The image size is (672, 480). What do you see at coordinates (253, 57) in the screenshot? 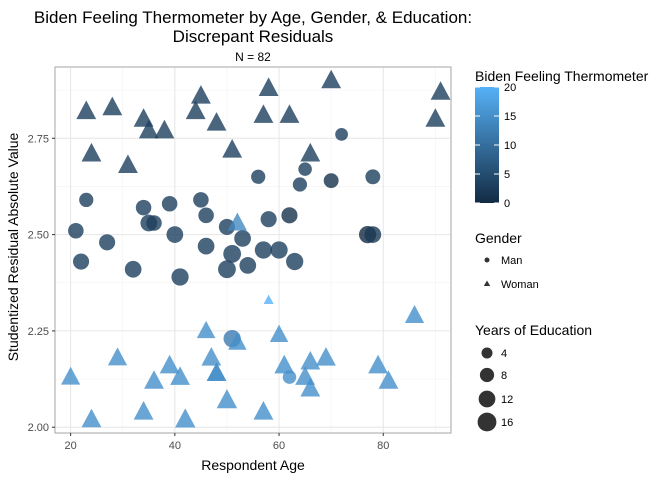
I see `chart-subtitle: N = 82` at bounding box center [253, 57].